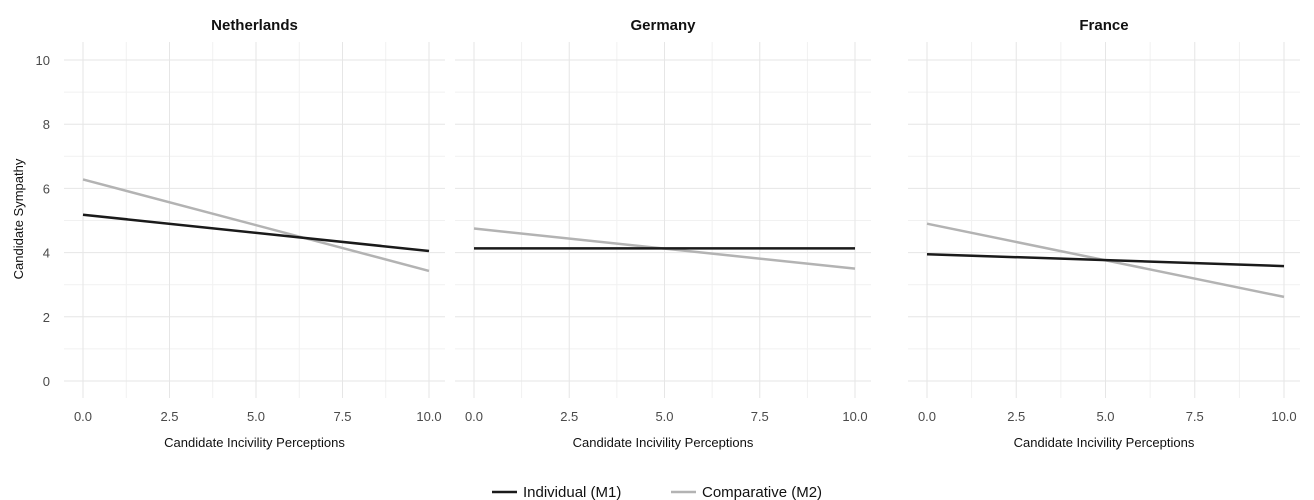 The height and width of the screenshot is (500, 1314). What do you see at coordinates (43, 60) in the screenshot?
I see `y-tick-label: 10` at bounding box center [43, 60].